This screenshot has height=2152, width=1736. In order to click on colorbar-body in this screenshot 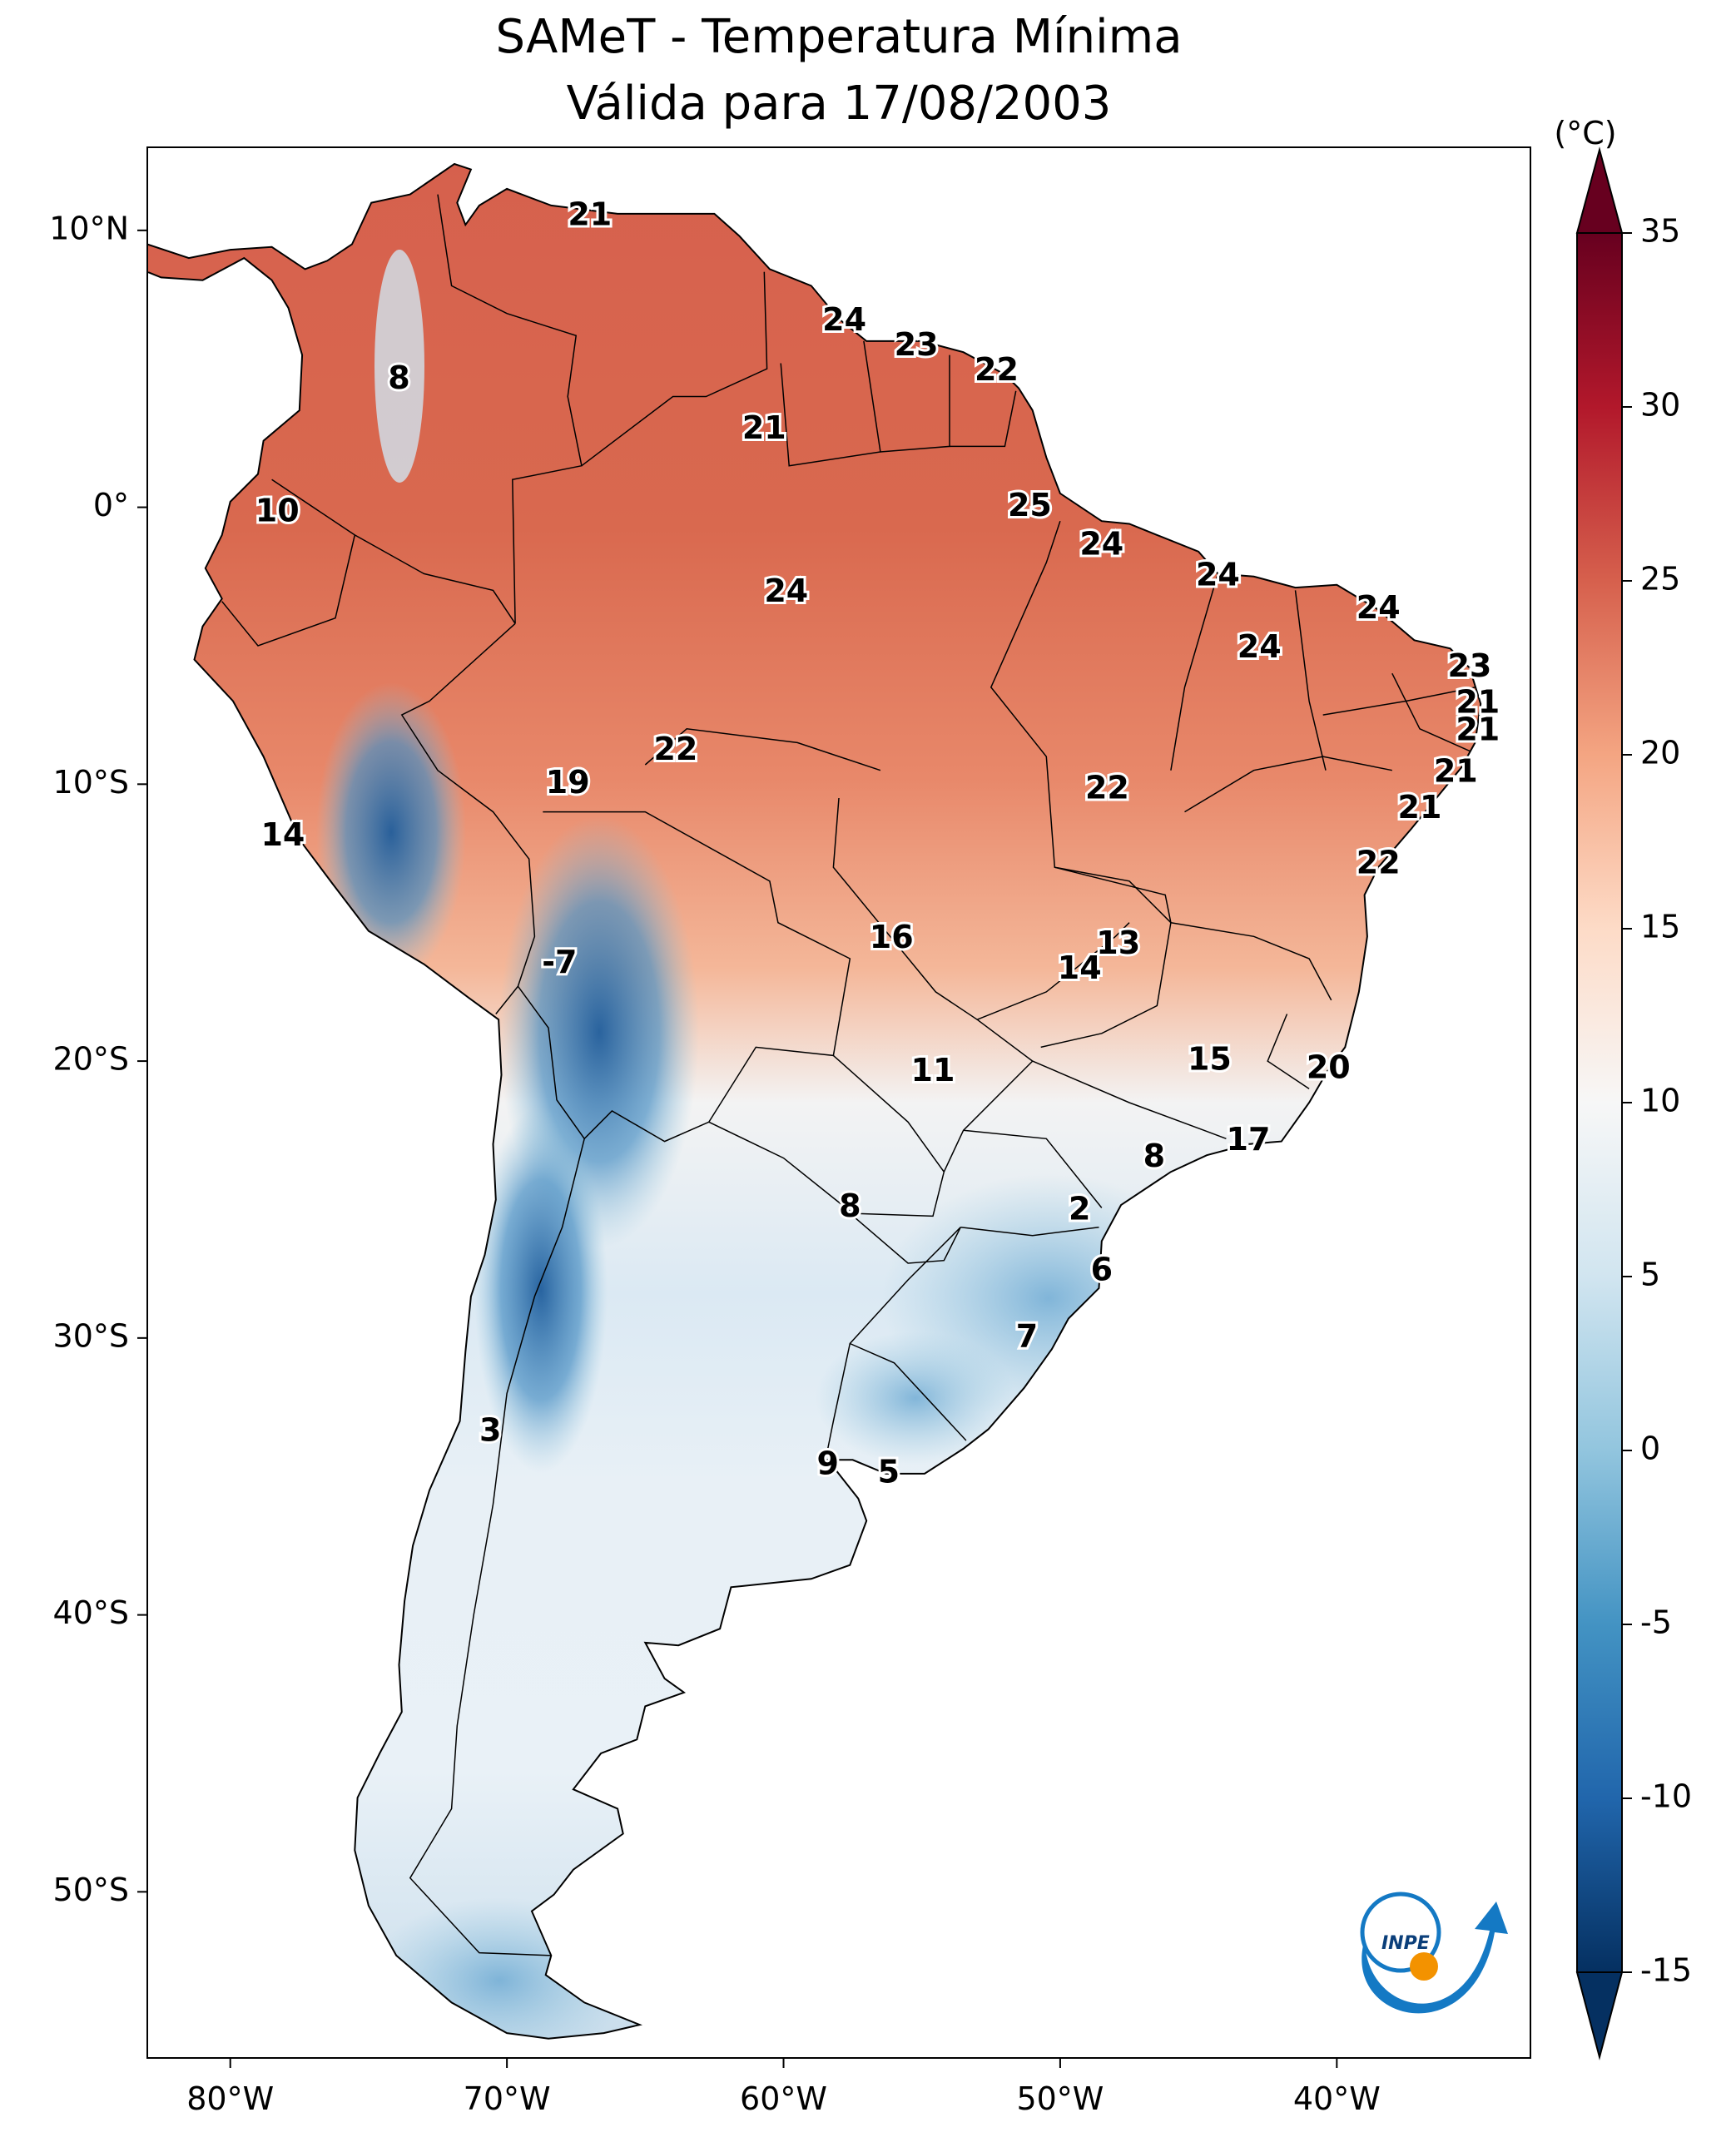, I will do `click(1600, 1102)`.